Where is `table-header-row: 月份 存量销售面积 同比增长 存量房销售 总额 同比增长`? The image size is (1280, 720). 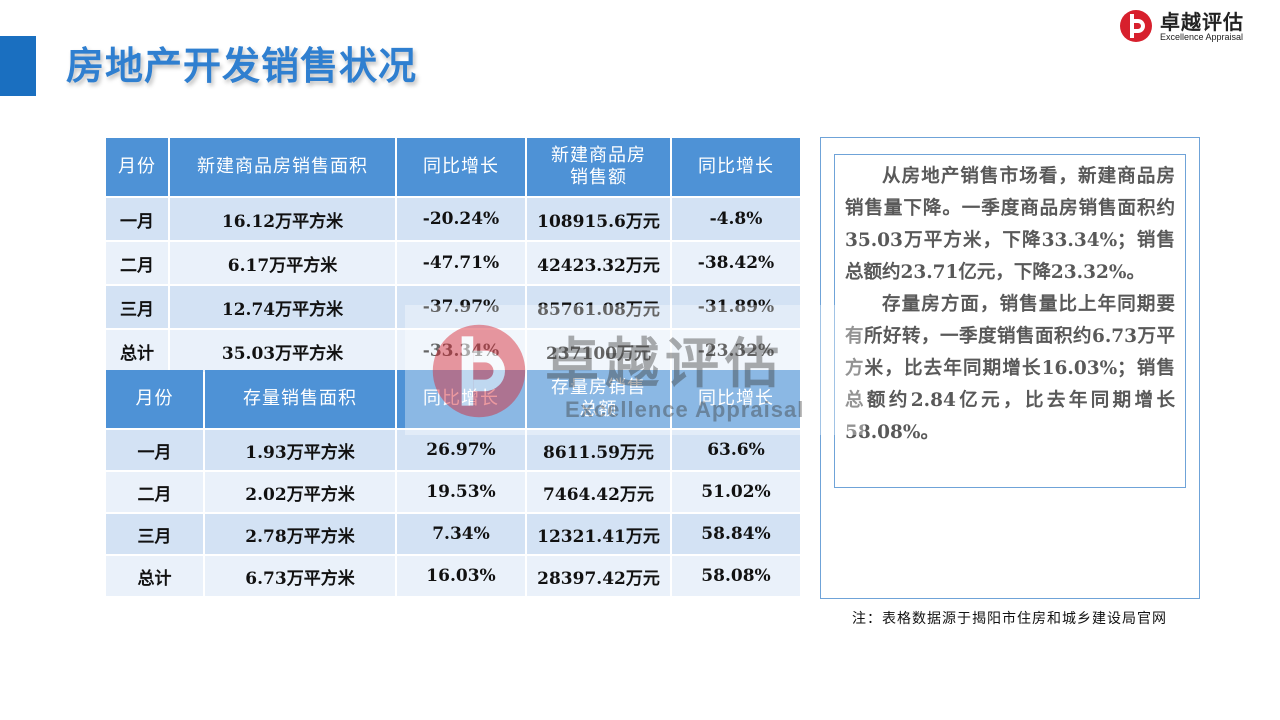
table-header-row: 月份 存量销售面积 同比增长 存量房销售 总额 同比增长 is located at coordinates (453, 399).